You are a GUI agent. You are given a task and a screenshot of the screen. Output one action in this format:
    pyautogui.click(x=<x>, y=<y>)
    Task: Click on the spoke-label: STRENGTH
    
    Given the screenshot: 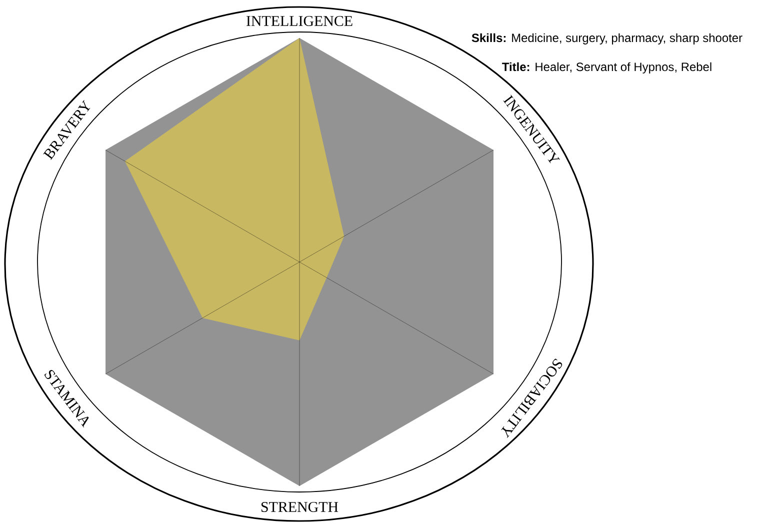 What is the action you would take?
    pyautogui.click(x=299, y=507)
    